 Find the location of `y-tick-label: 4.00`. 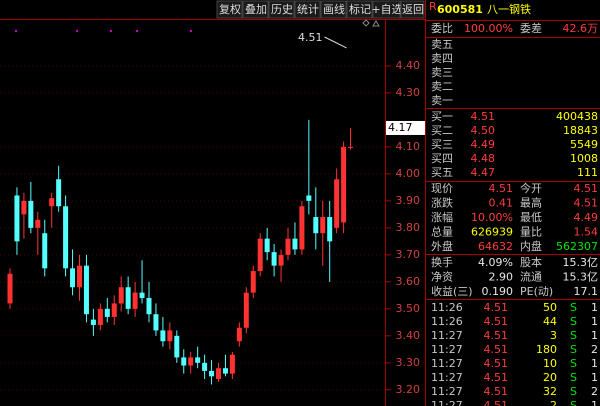

y-tick-label: 4.00 is located at coordinates (408, 173).